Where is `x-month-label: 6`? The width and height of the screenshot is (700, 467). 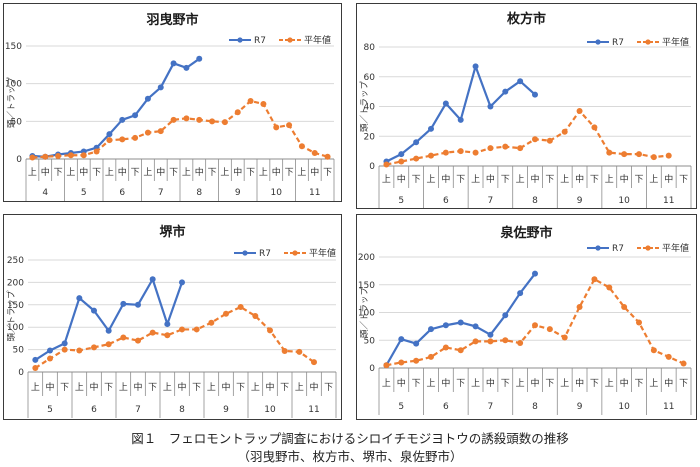
x-month-label: 6 is located at coordinates (446, 407).